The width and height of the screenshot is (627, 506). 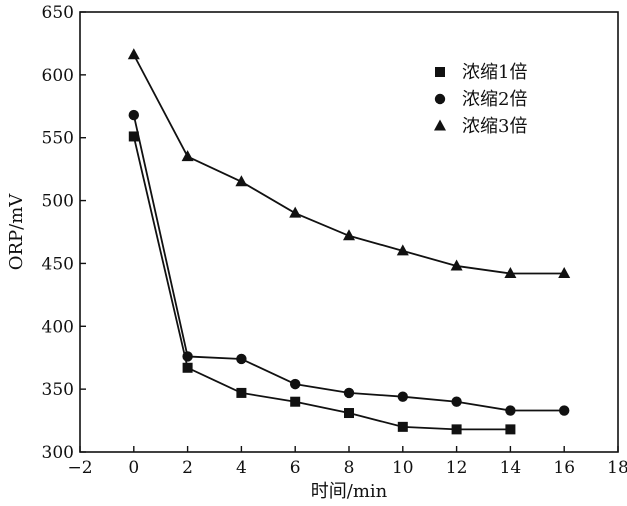 What do you see at coordinates (349, 491) in the screenshot?
I see `x-axis-title: 时间/min` at bounding box center [349, 491].